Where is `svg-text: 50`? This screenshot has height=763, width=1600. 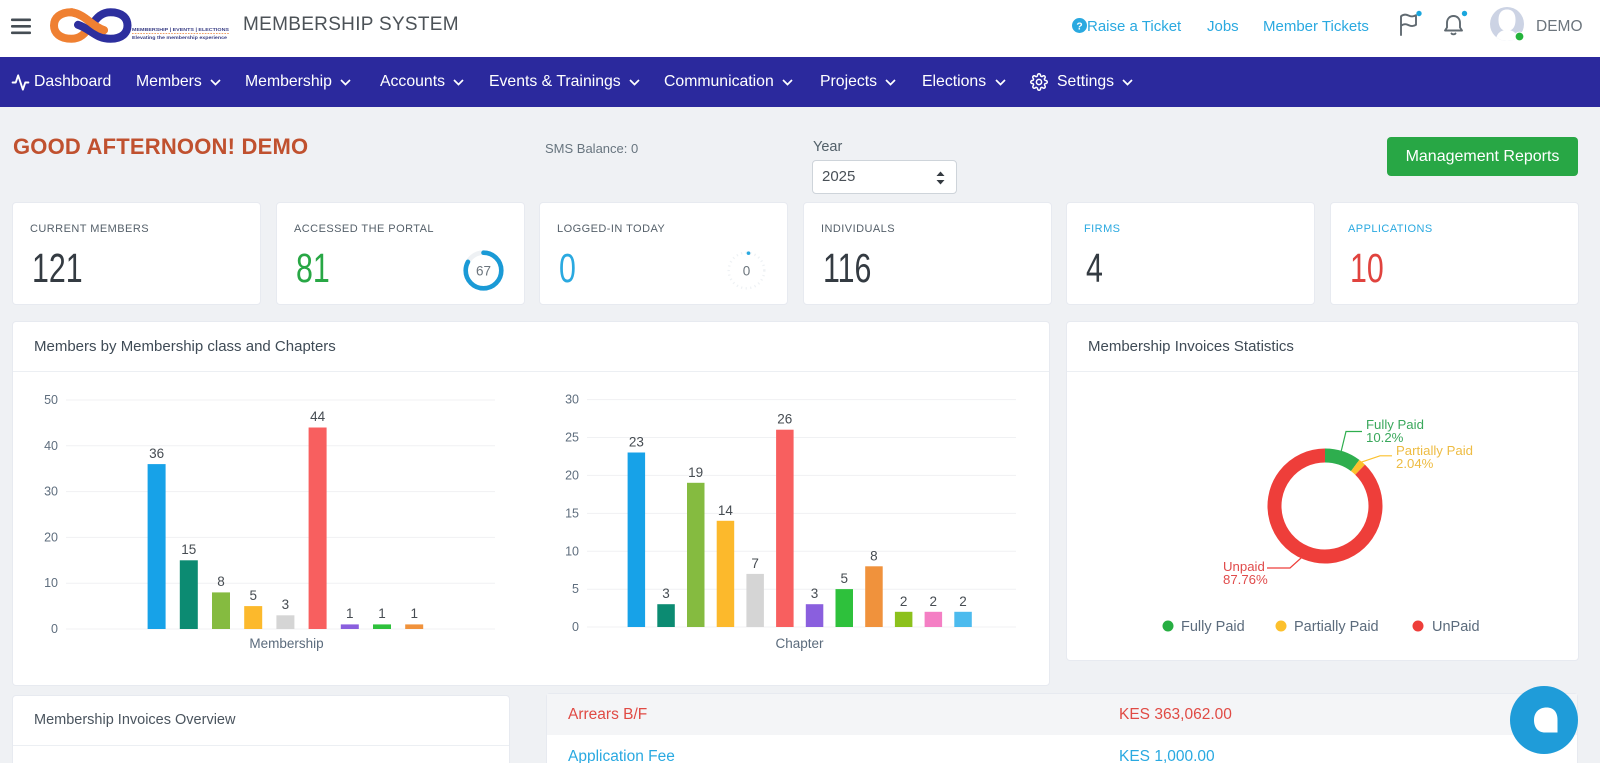 svg-text: 50 is located at coordinates (51, 400).